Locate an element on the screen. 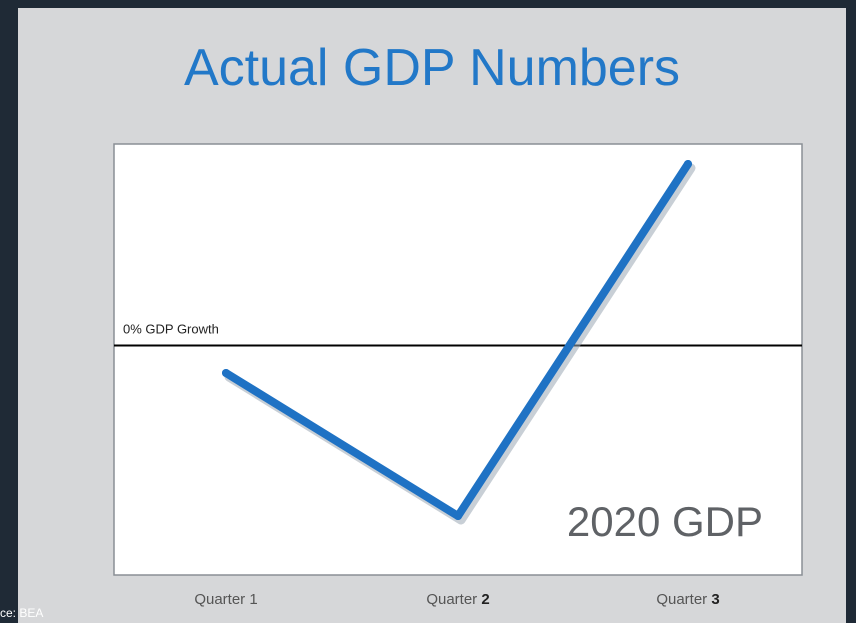 The image size is (856, 623). x-axis-labels: Quarter 1 Quarter 2 Quarter 3 is located at coordinates (456, 599).